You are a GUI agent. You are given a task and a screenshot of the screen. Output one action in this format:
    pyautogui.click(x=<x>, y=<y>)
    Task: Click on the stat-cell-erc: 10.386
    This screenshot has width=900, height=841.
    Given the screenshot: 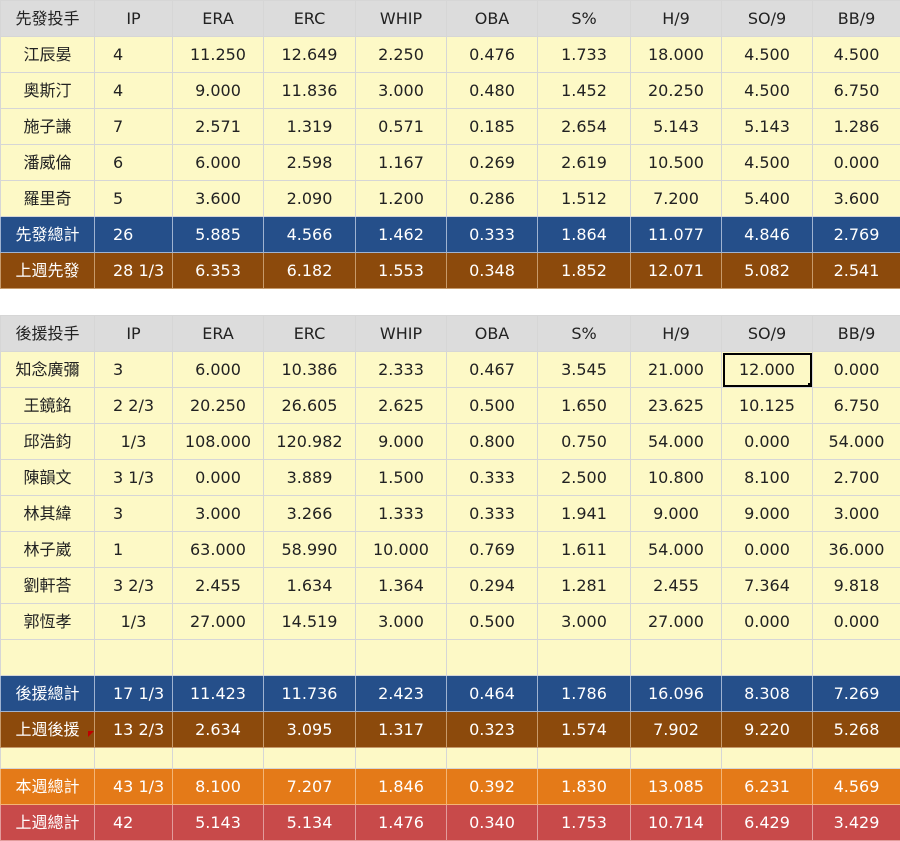 What is the action you would take?
    pyautogui.click(x=310, y=370)
    